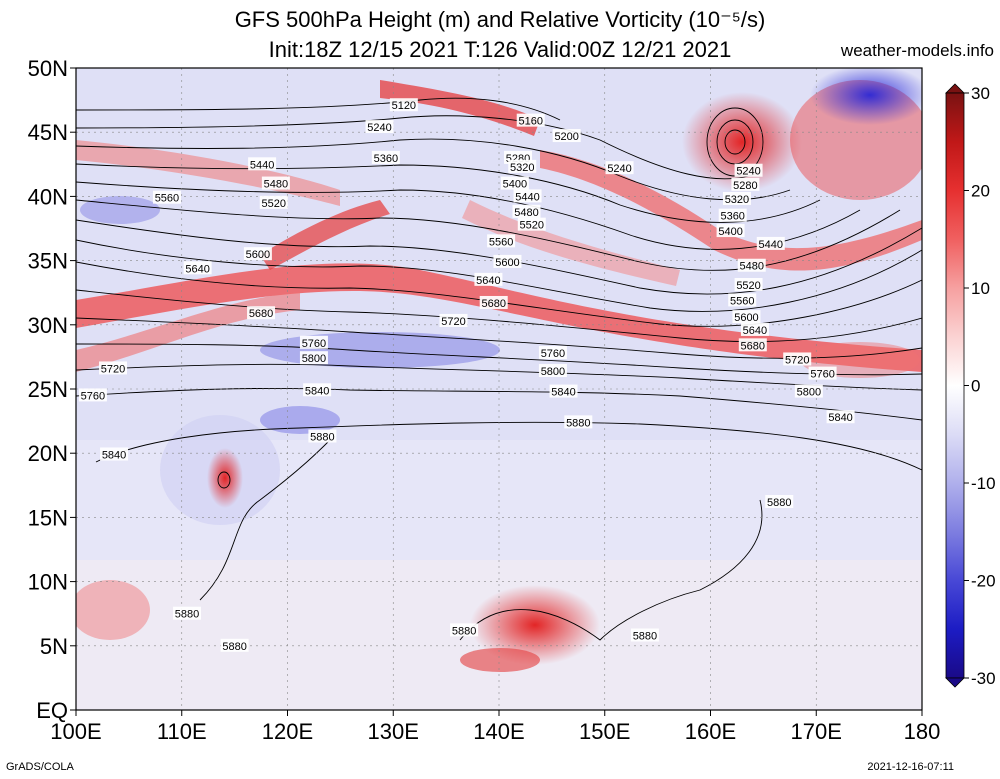  Describe the element at coordinates (313, 358) in the screenshot. I see `contour-label: 5800` at that location.